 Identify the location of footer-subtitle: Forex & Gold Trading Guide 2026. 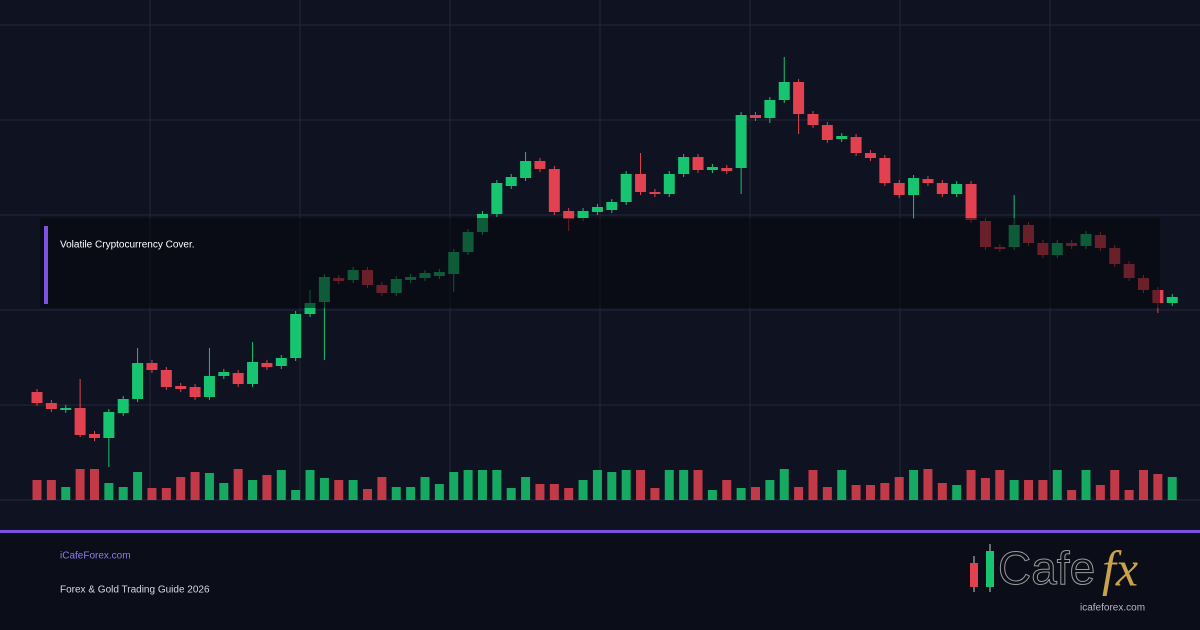
(135, 590).